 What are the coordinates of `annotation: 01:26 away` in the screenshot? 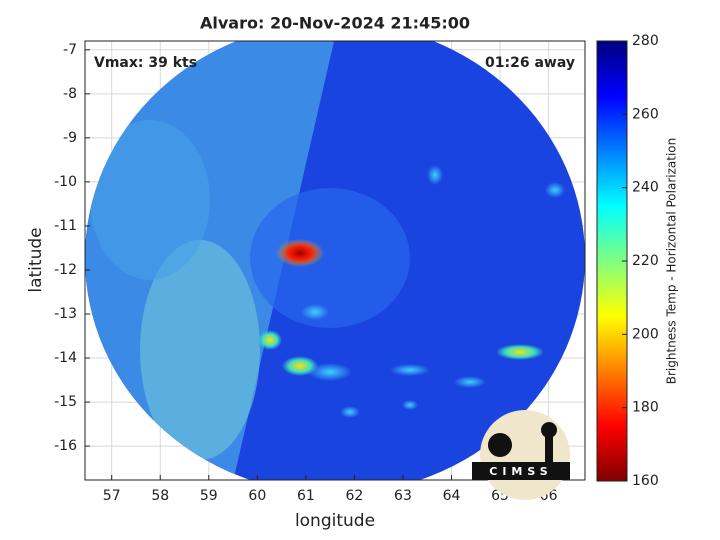 It's located at (530, 63).